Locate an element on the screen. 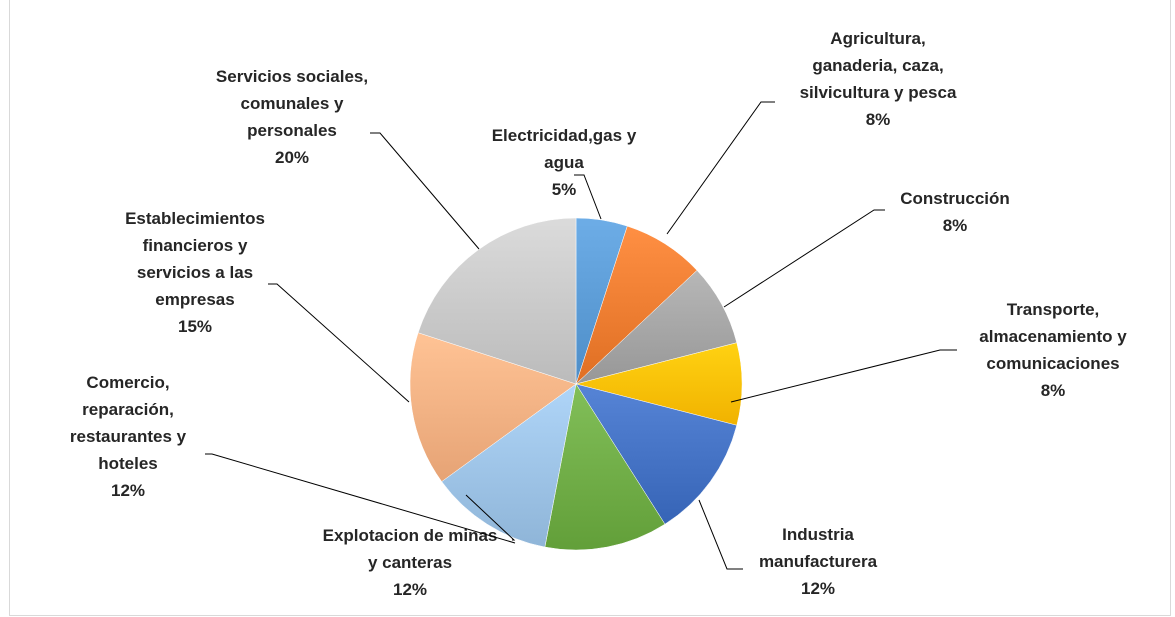 Image resolution: width=1175 pixels, height=617 pixels. data-label-text: Servicios sociales, is located at coordinates (292, 76).